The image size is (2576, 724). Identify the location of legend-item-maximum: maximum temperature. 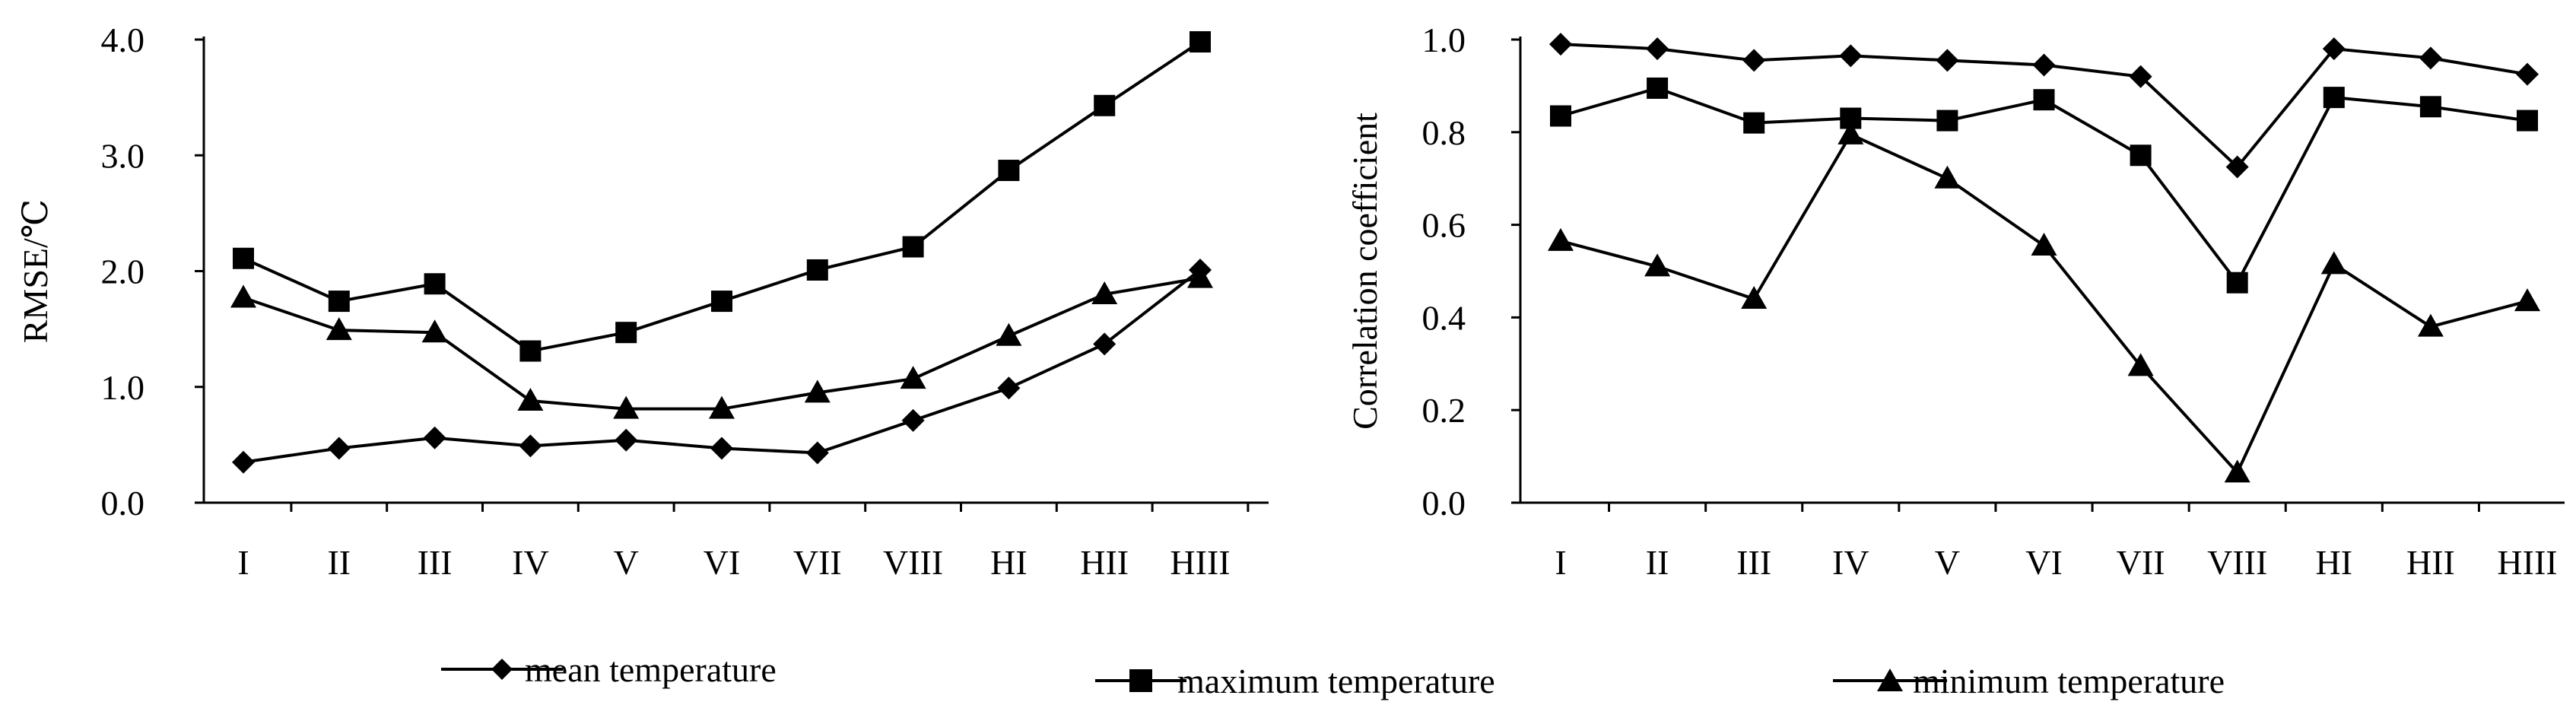
(1295, 681).